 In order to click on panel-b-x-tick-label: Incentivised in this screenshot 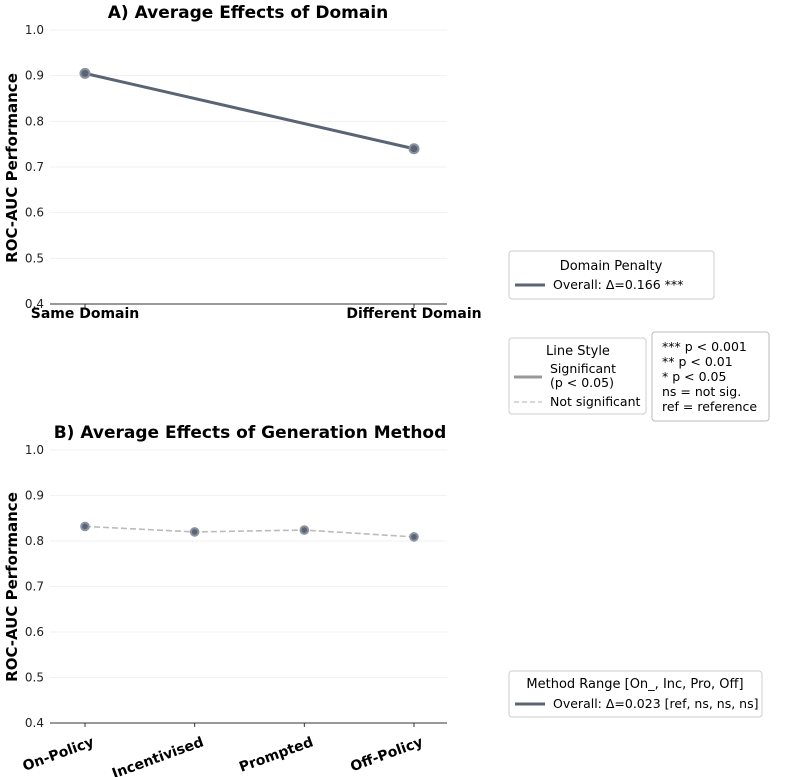, I will do `click(158, 755)`.